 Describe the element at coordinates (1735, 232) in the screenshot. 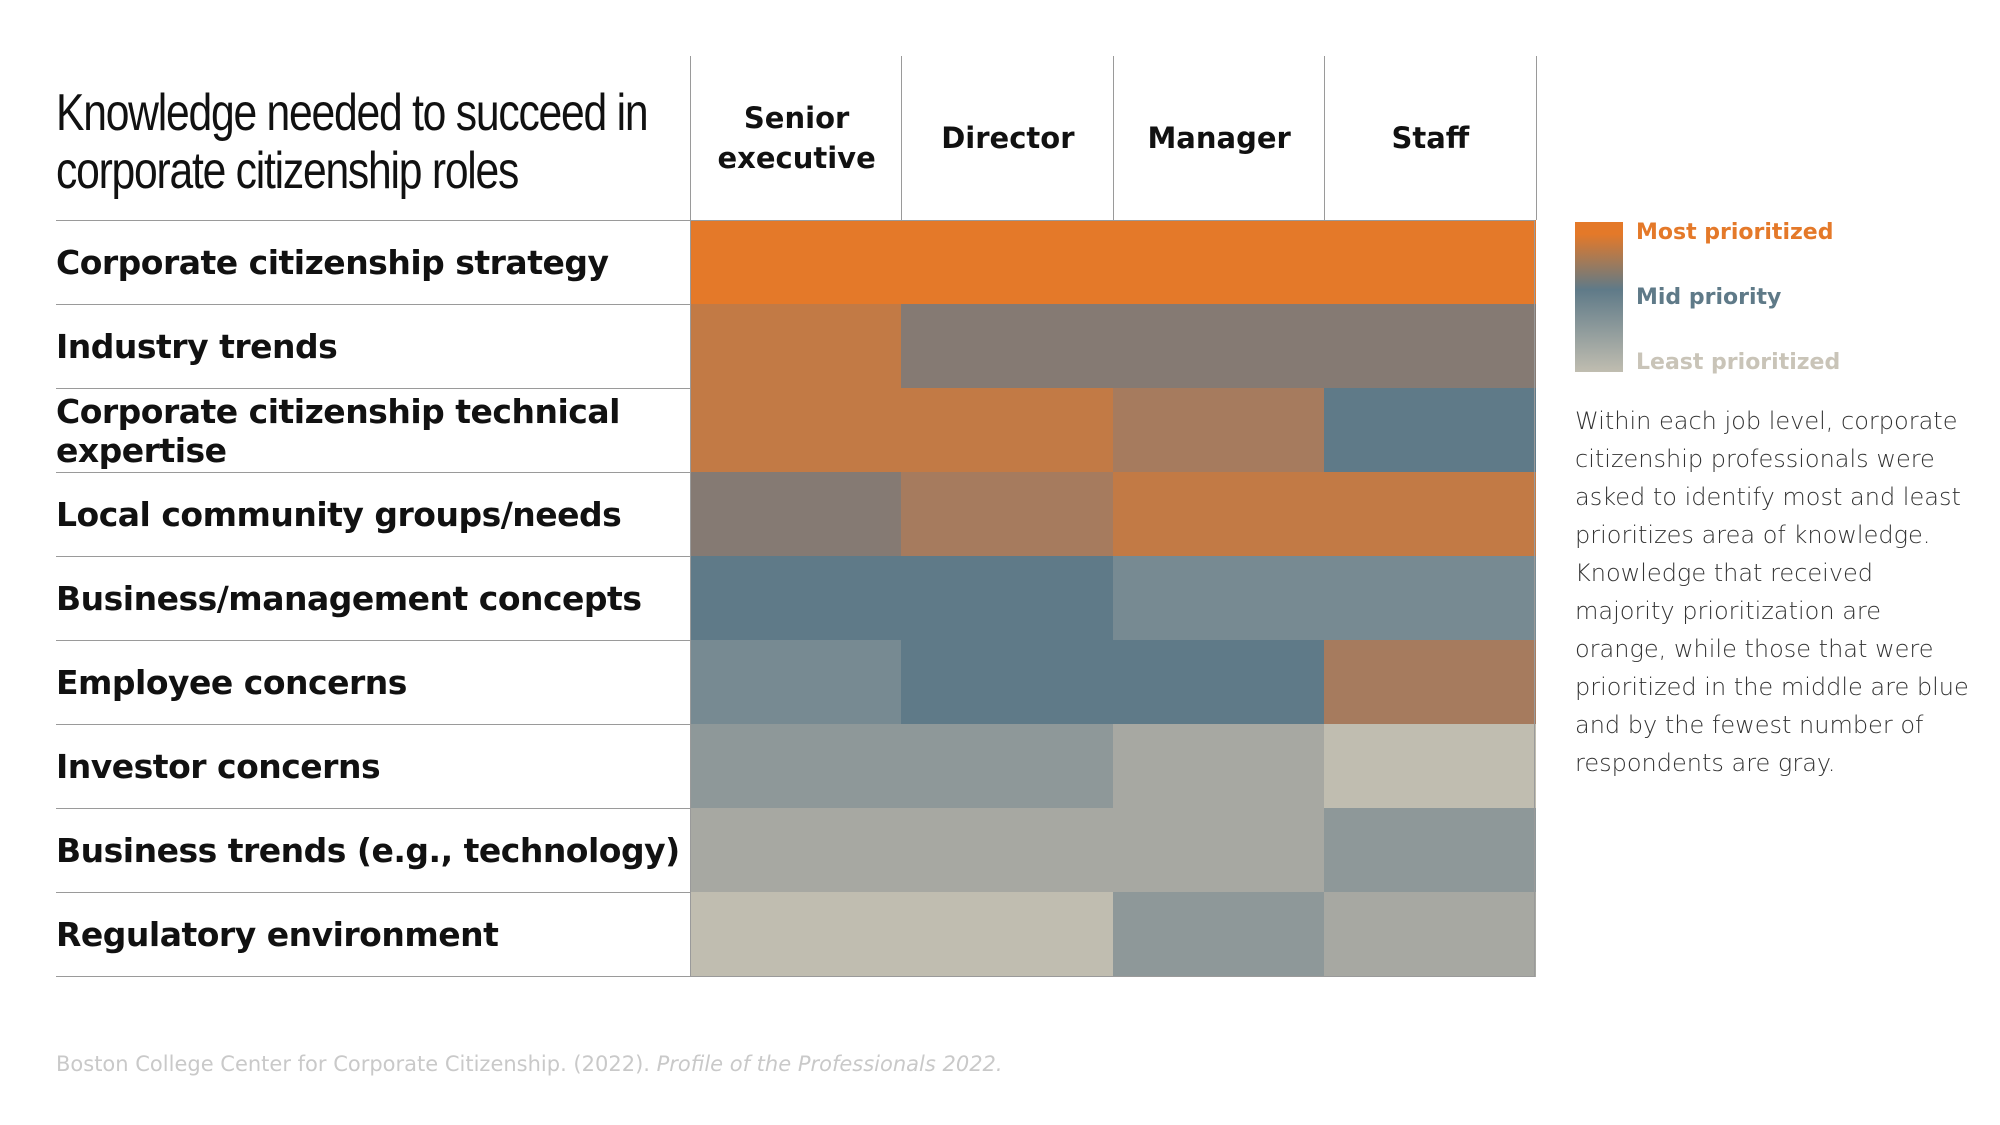

I see `legend-label-most: Most prioritized` at that location.